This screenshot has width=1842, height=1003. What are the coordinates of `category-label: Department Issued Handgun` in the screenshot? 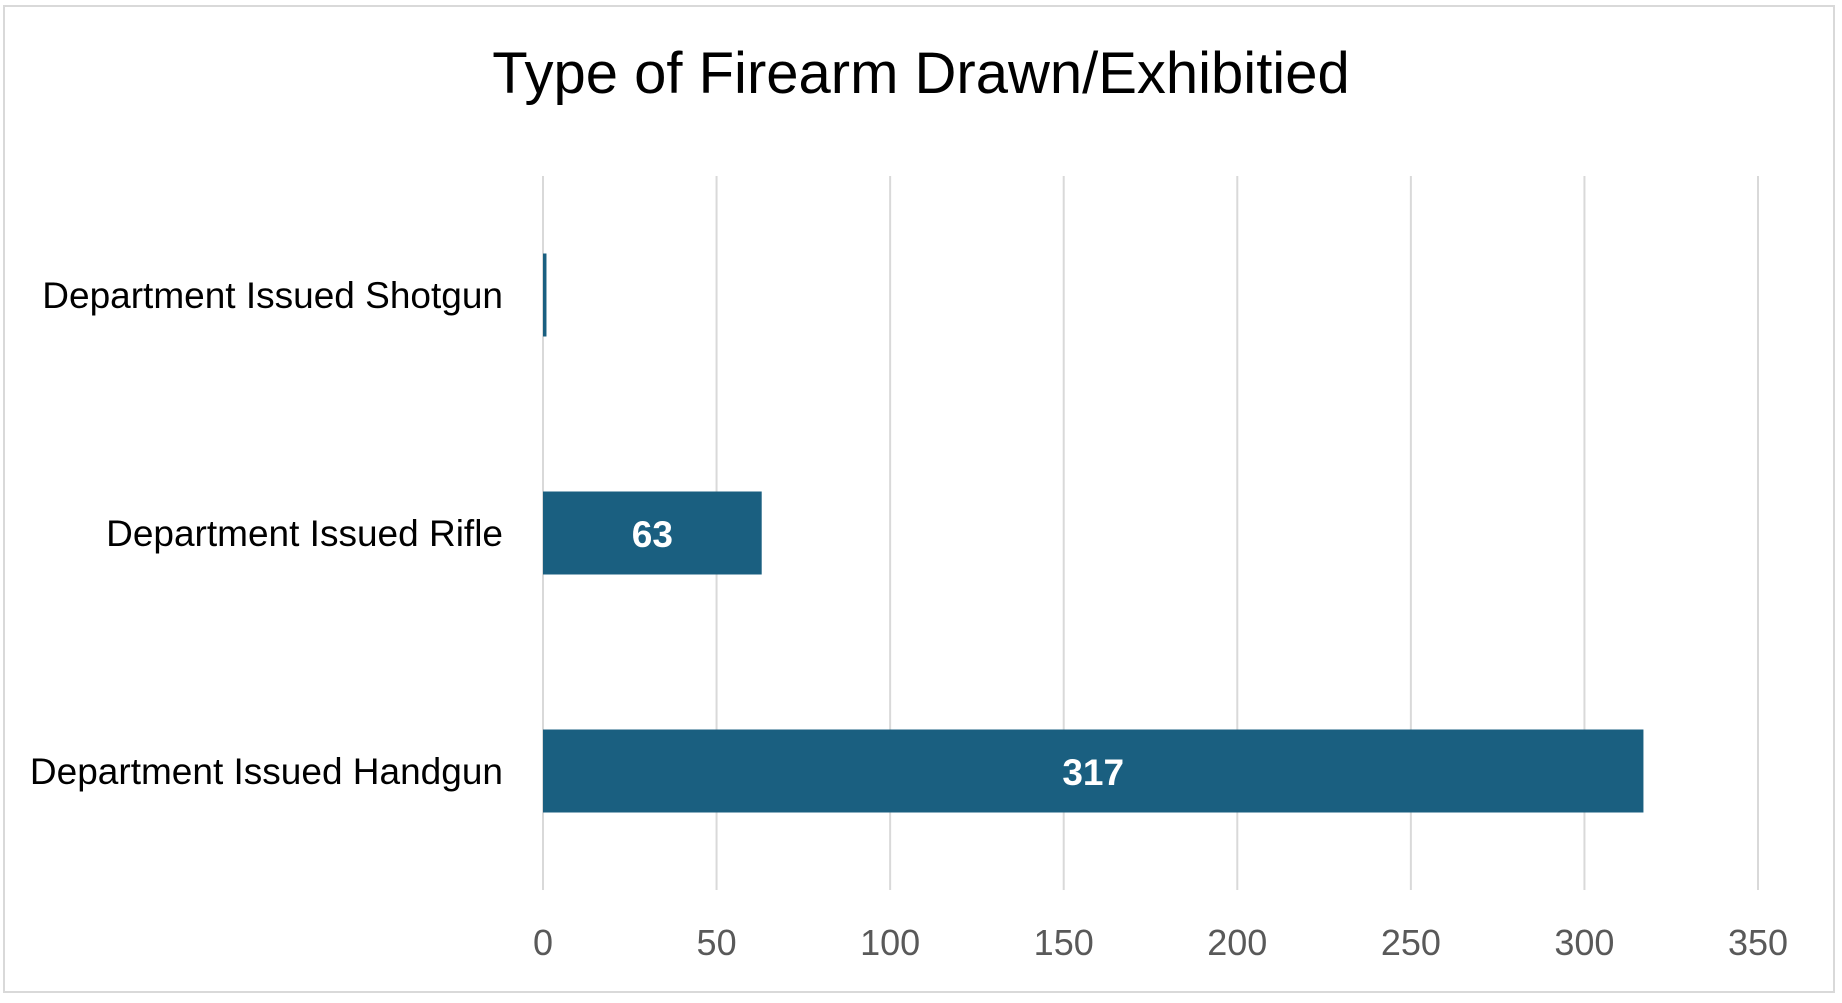 It's located at (266, 771).